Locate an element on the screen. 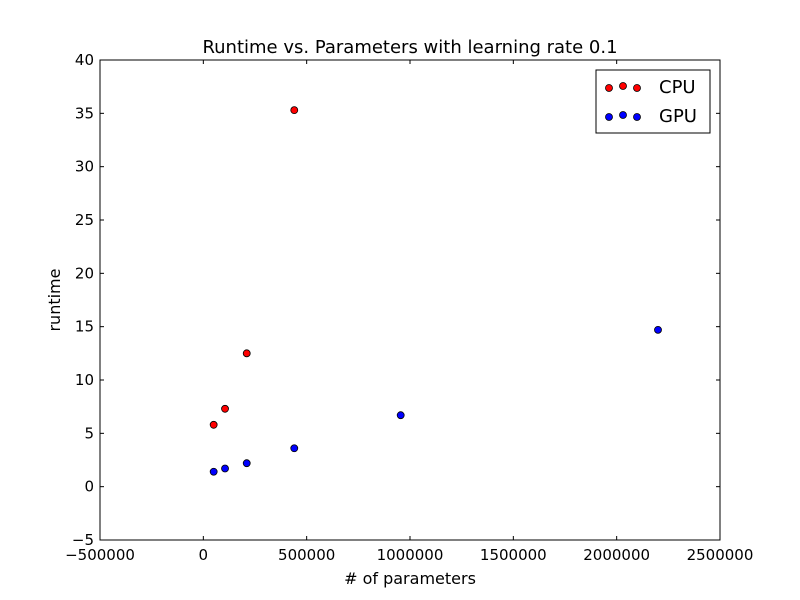  y-tick-label: −5 is located at coordinates (83, 540).